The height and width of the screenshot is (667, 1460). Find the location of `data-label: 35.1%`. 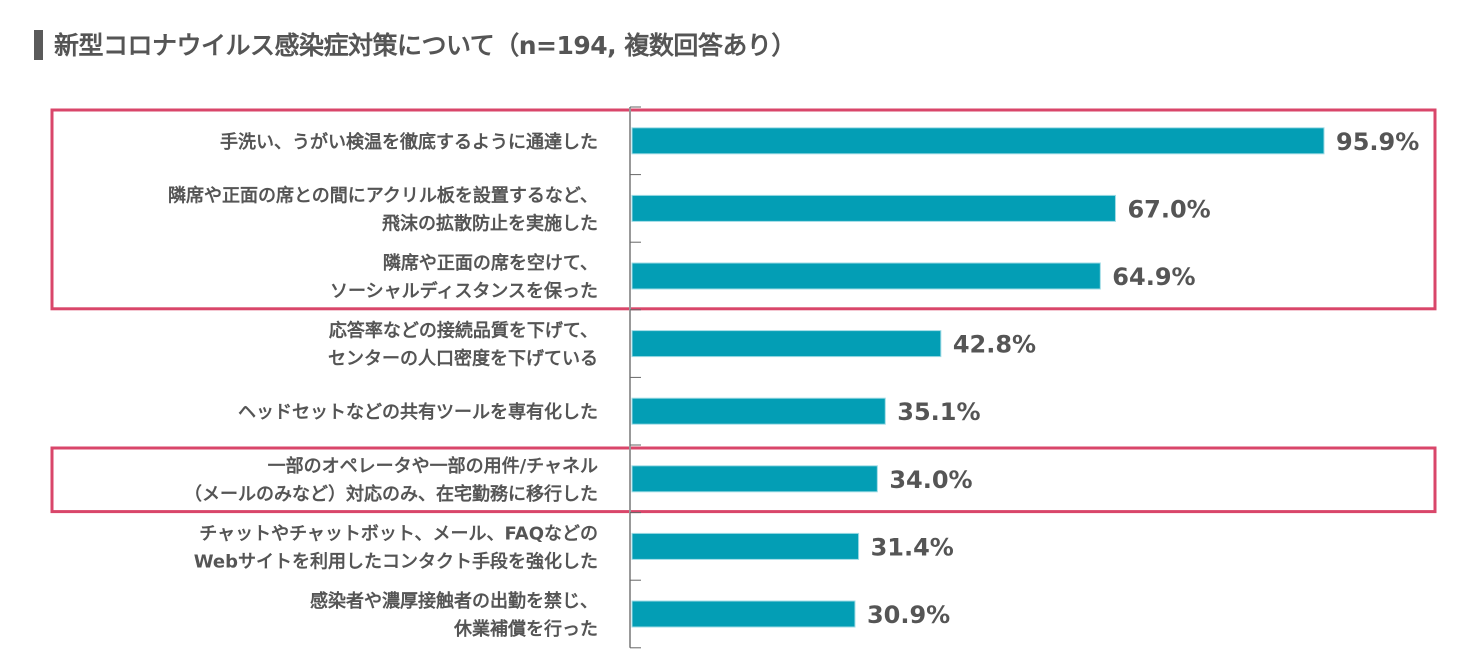

data-label: 35.1% is located at coordinates (938, 412).